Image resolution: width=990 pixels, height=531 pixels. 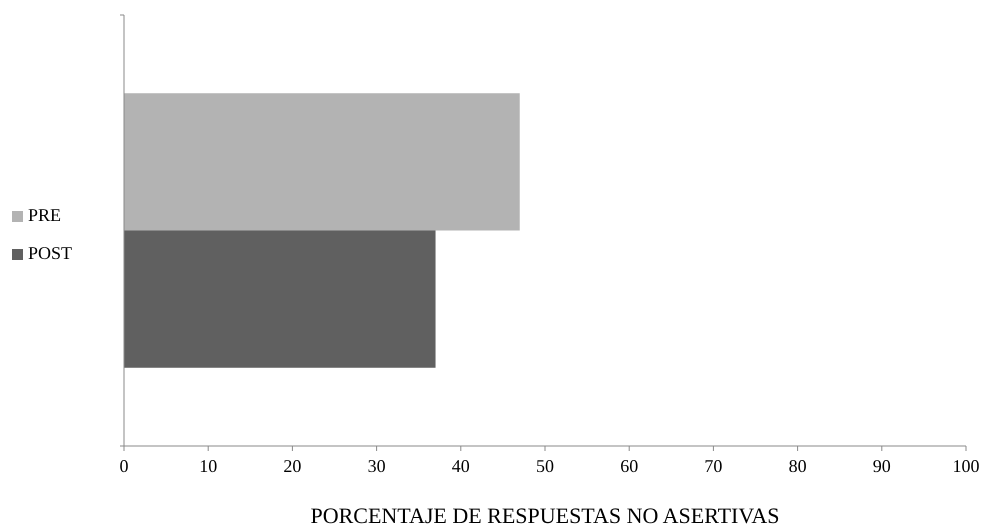 What do you see at coordinates (124, 466) in the screenshot?
I see `x-tick-label: 0` at bounding box center [124, 466].